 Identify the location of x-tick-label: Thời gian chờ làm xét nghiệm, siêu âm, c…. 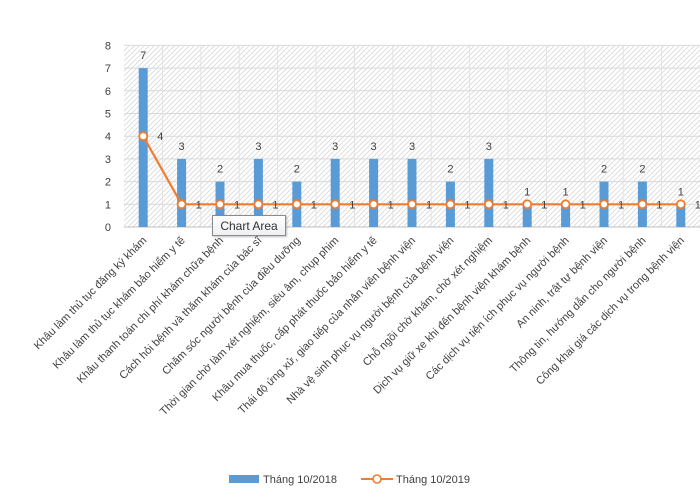
(249, 326).